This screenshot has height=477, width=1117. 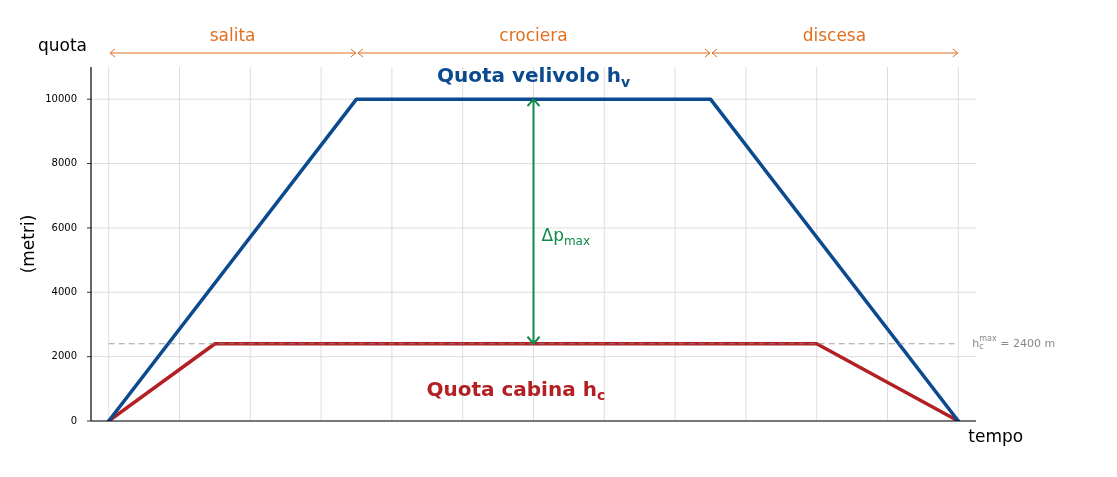 I want to click on text: quota, so click(x=62, y=45).